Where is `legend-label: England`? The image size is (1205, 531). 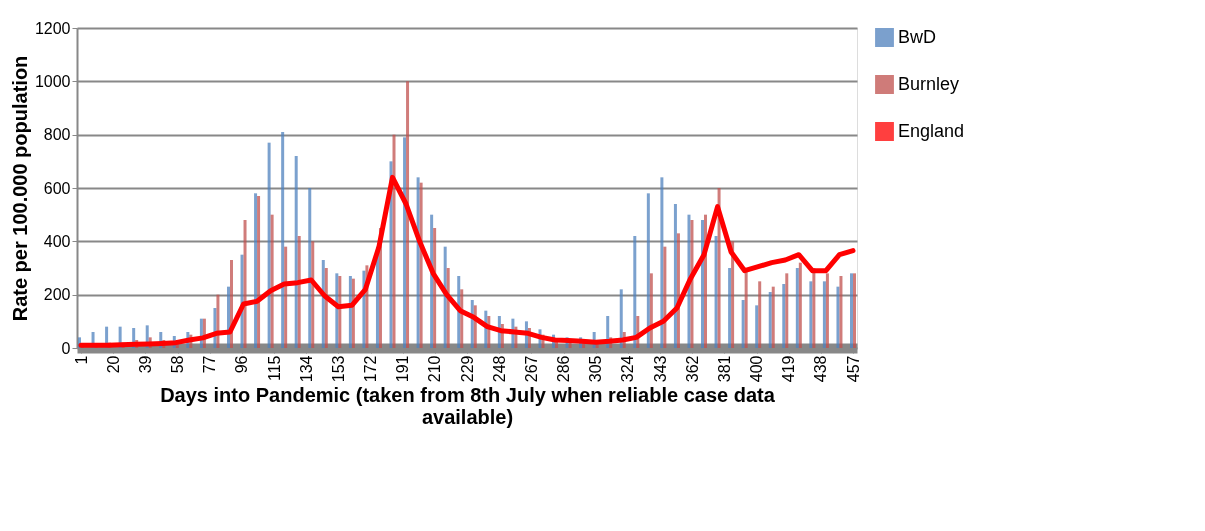 legend-label: England is located at coordinates (931, 130).